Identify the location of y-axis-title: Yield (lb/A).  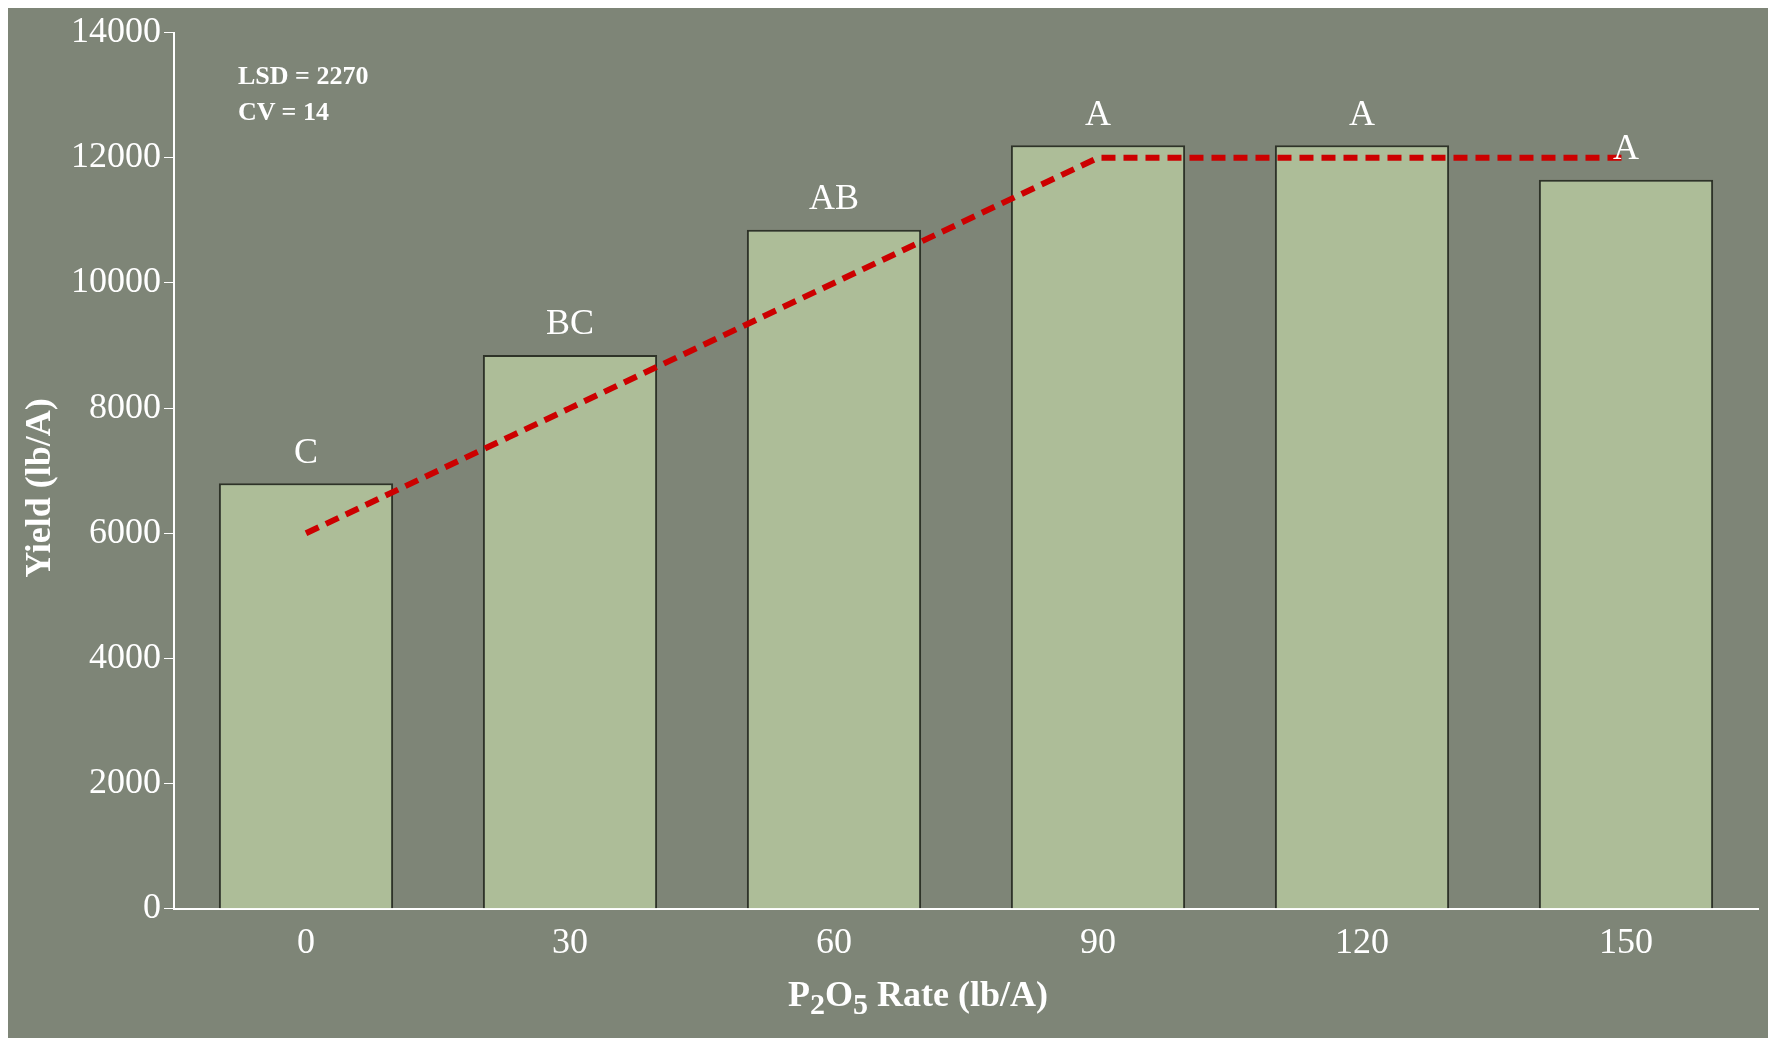
(38, 488).